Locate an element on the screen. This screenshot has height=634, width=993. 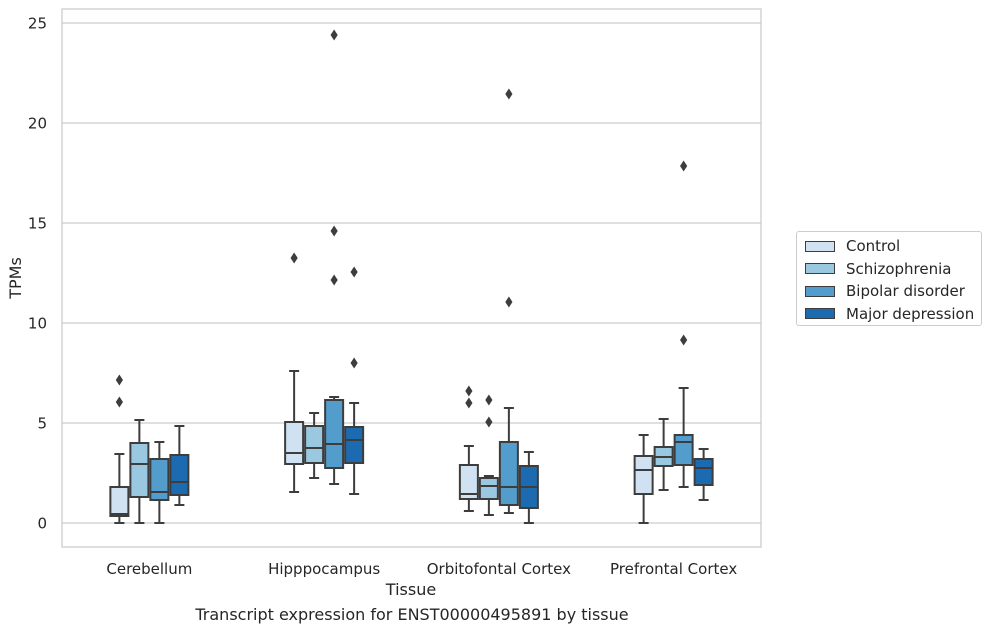
legend-item: Schizophrenia is located at coordinates (878, 269).